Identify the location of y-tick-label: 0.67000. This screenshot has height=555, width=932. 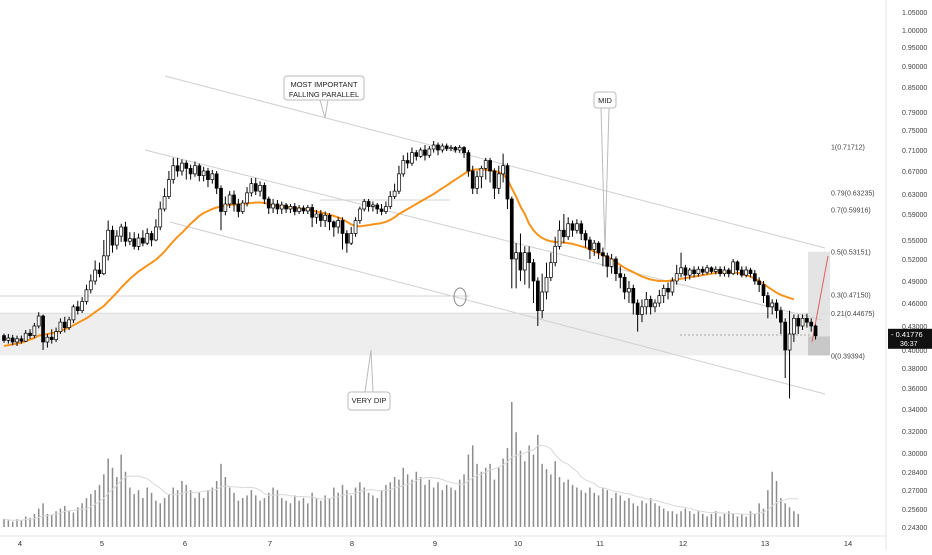
(914, 172).